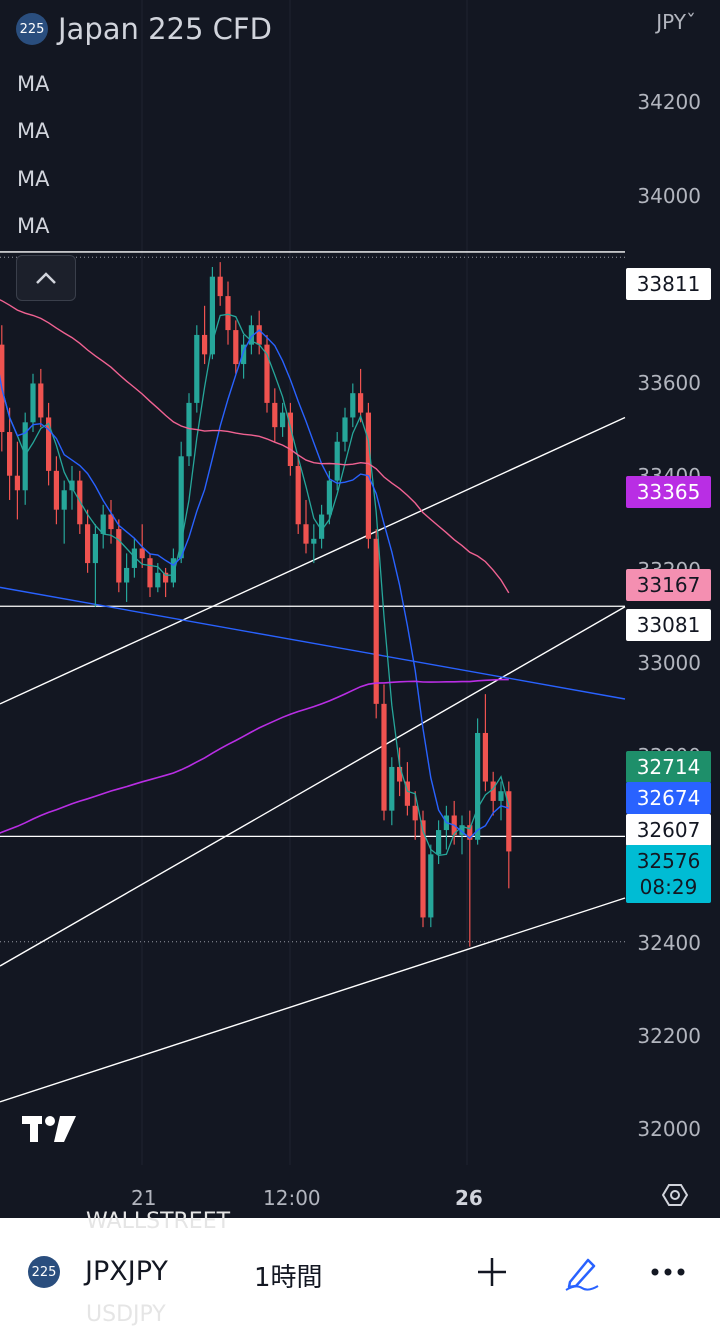 This screenshot has height=1327, width=720. I want to click on currency-selector: JPYˇ, so click(676, 22).